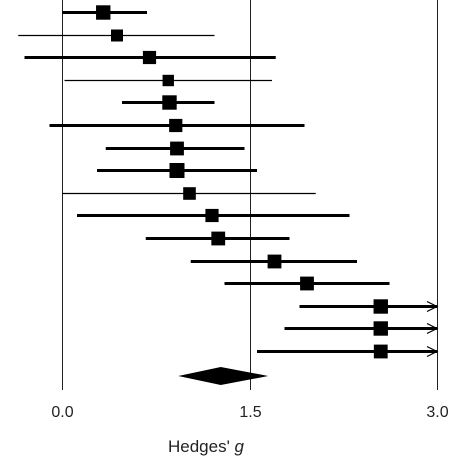 This screenshot has width=474, height=474. I want to click on x-axis-label-main: Hedges', so click(201, 446).